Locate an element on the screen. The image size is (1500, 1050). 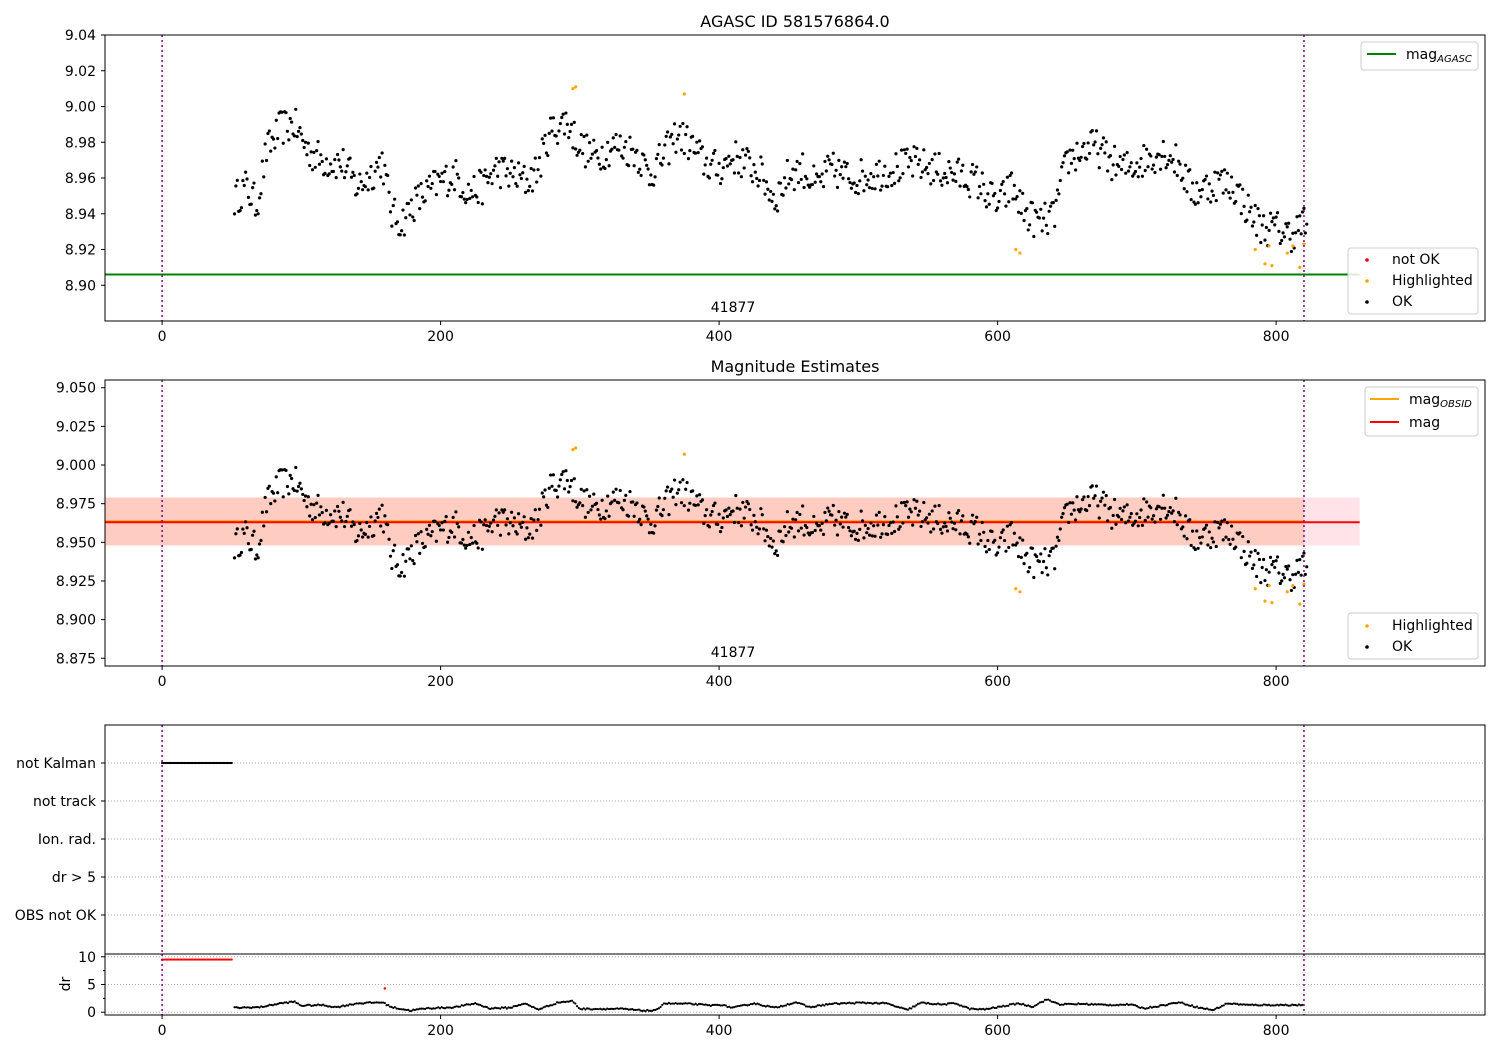
highlighted-point is located at coordinates (684, 94).